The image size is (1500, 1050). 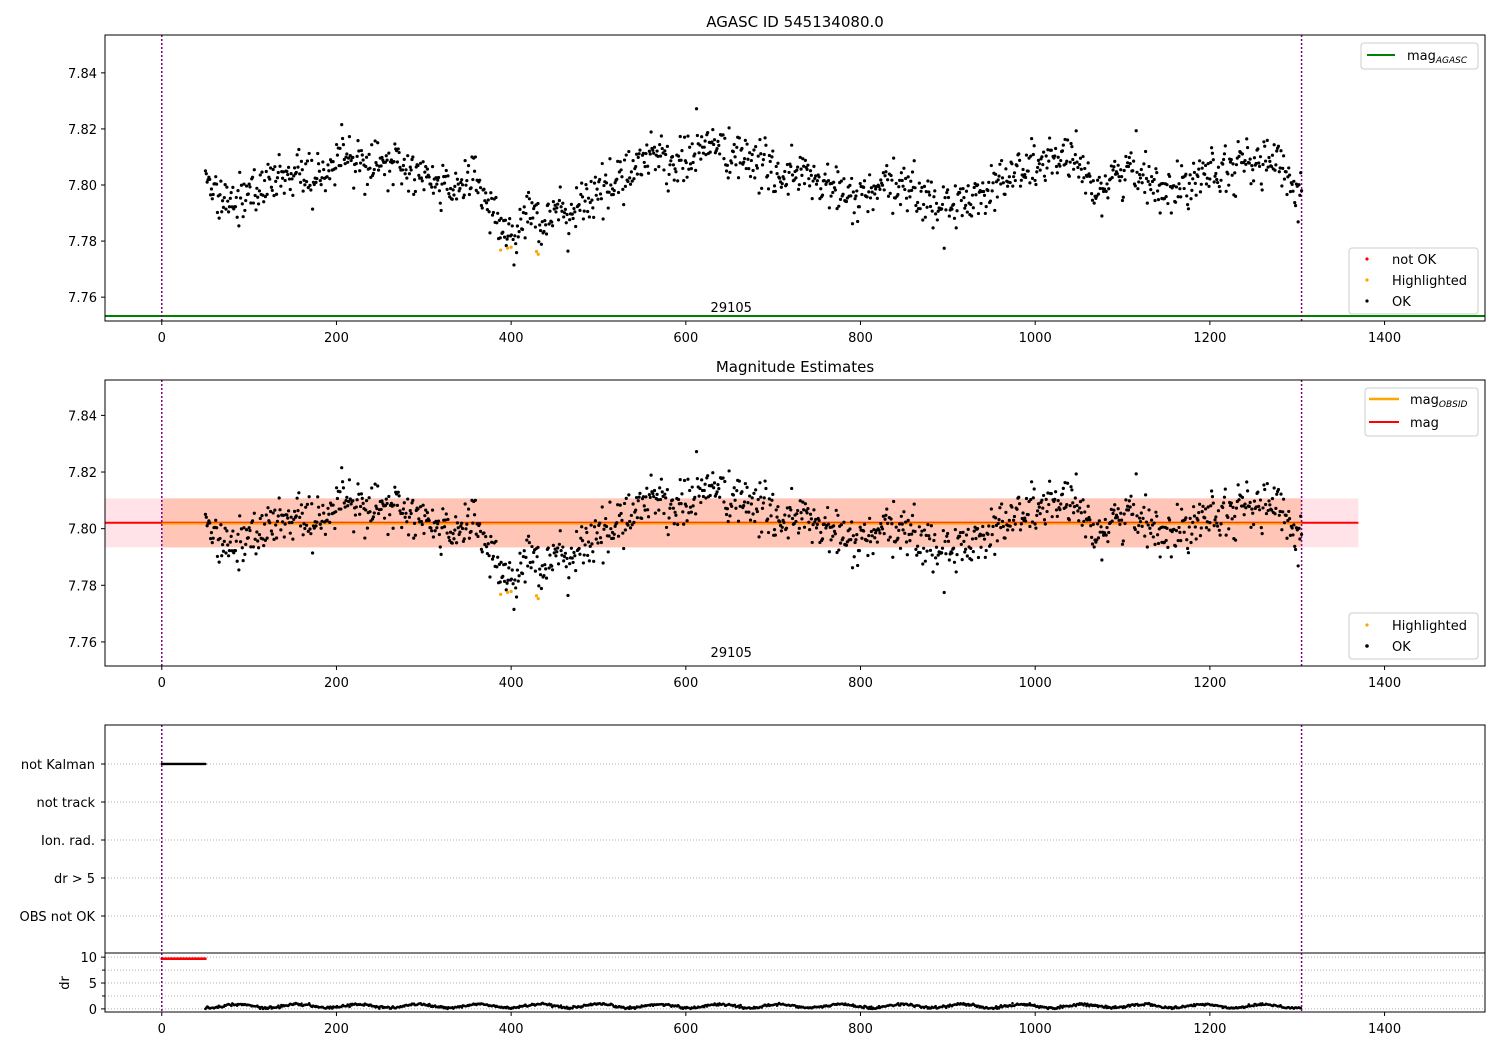 I want to click on dr-clipped-point, so click(x=205, y=958).